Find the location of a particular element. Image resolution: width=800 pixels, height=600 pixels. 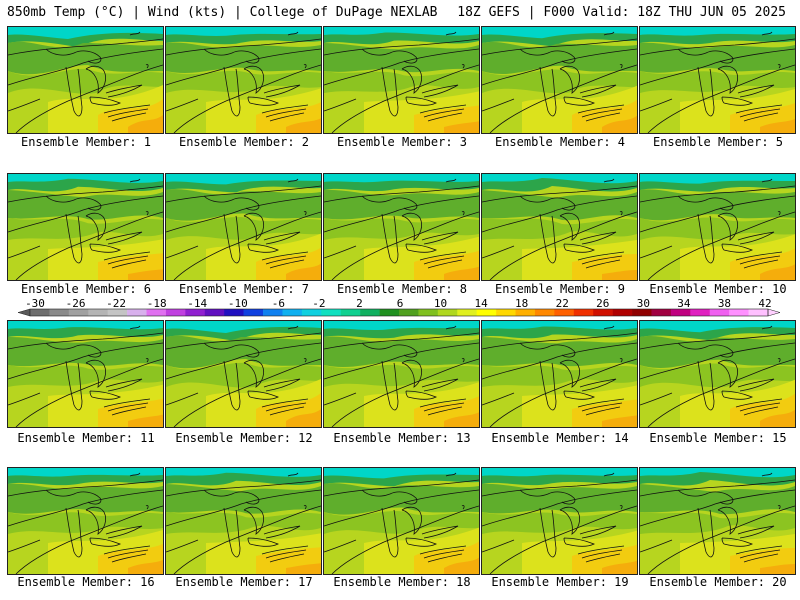

colorbar-outline is located at coordinates (399, 312).